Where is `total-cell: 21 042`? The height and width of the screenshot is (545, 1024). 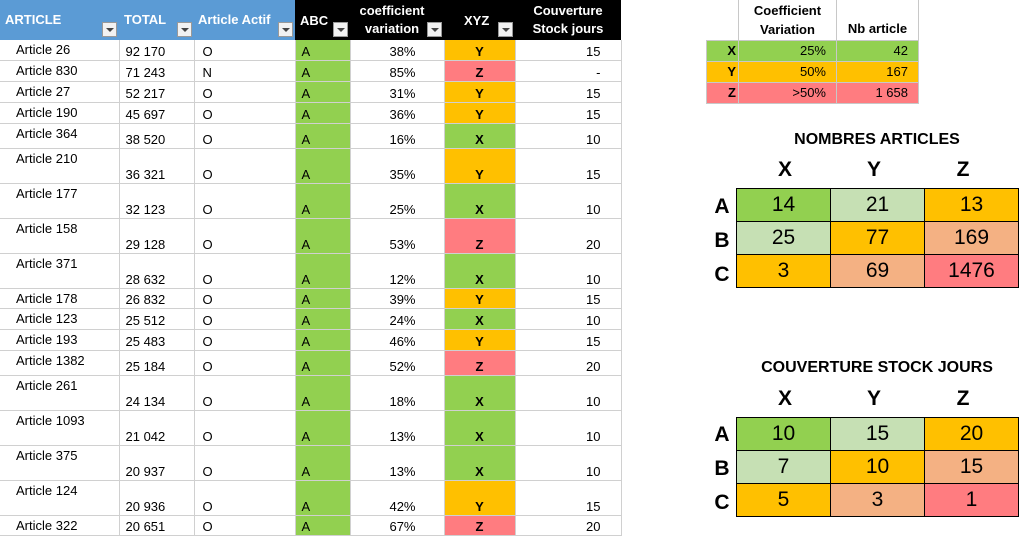 total-cell: 21 042 is located at coordinates (157, 428).